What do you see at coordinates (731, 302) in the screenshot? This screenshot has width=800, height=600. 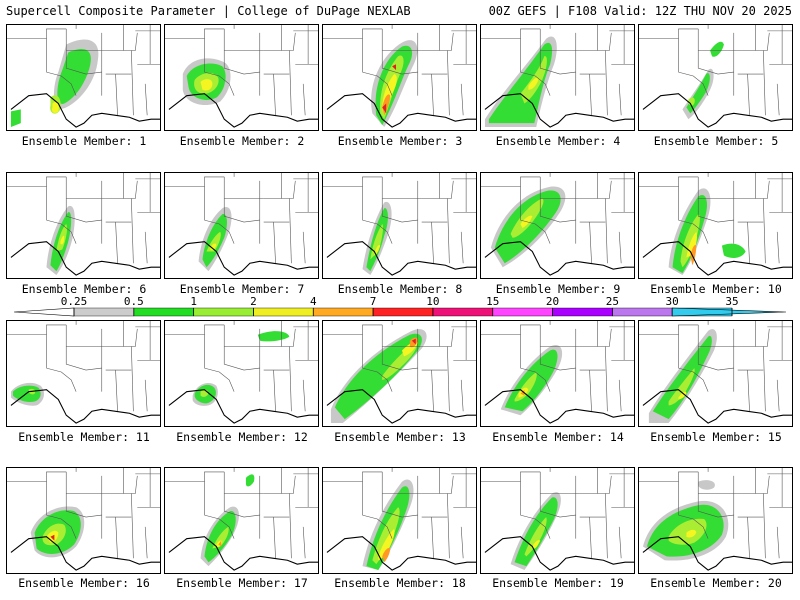 I see `colorbar-tick-label: 35` at bounding box center [731, 302].